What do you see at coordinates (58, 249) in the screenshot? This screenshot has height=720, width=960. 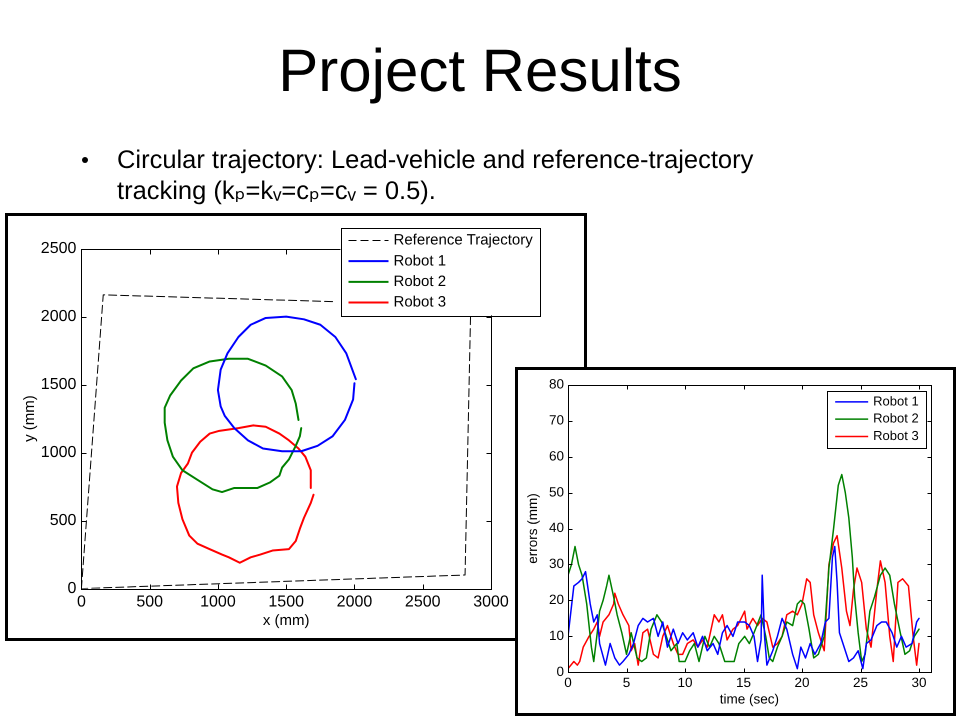 I see `y-tick-label: 2500` at bounding box center [58, 249].